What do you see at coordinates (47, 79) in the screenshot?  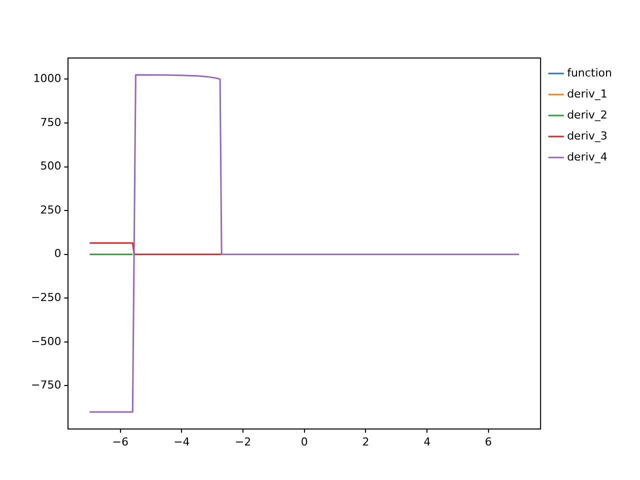 I see `y-tick-label: 1000` at bounding box center [47, 79].